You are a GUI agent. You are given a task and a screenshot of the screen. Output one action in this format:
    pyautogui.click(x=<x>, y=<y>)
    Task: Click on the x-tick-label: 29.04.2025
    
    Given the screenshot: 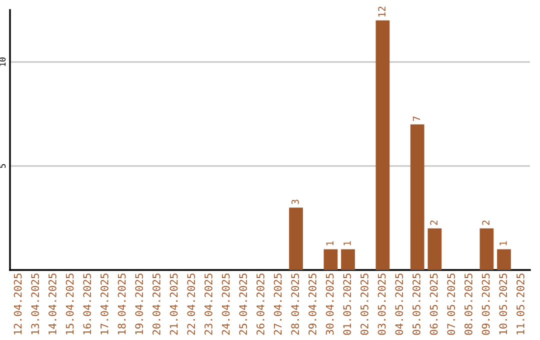 What is the action you would take?
    pyautogui.click(x=312, y=304)
    